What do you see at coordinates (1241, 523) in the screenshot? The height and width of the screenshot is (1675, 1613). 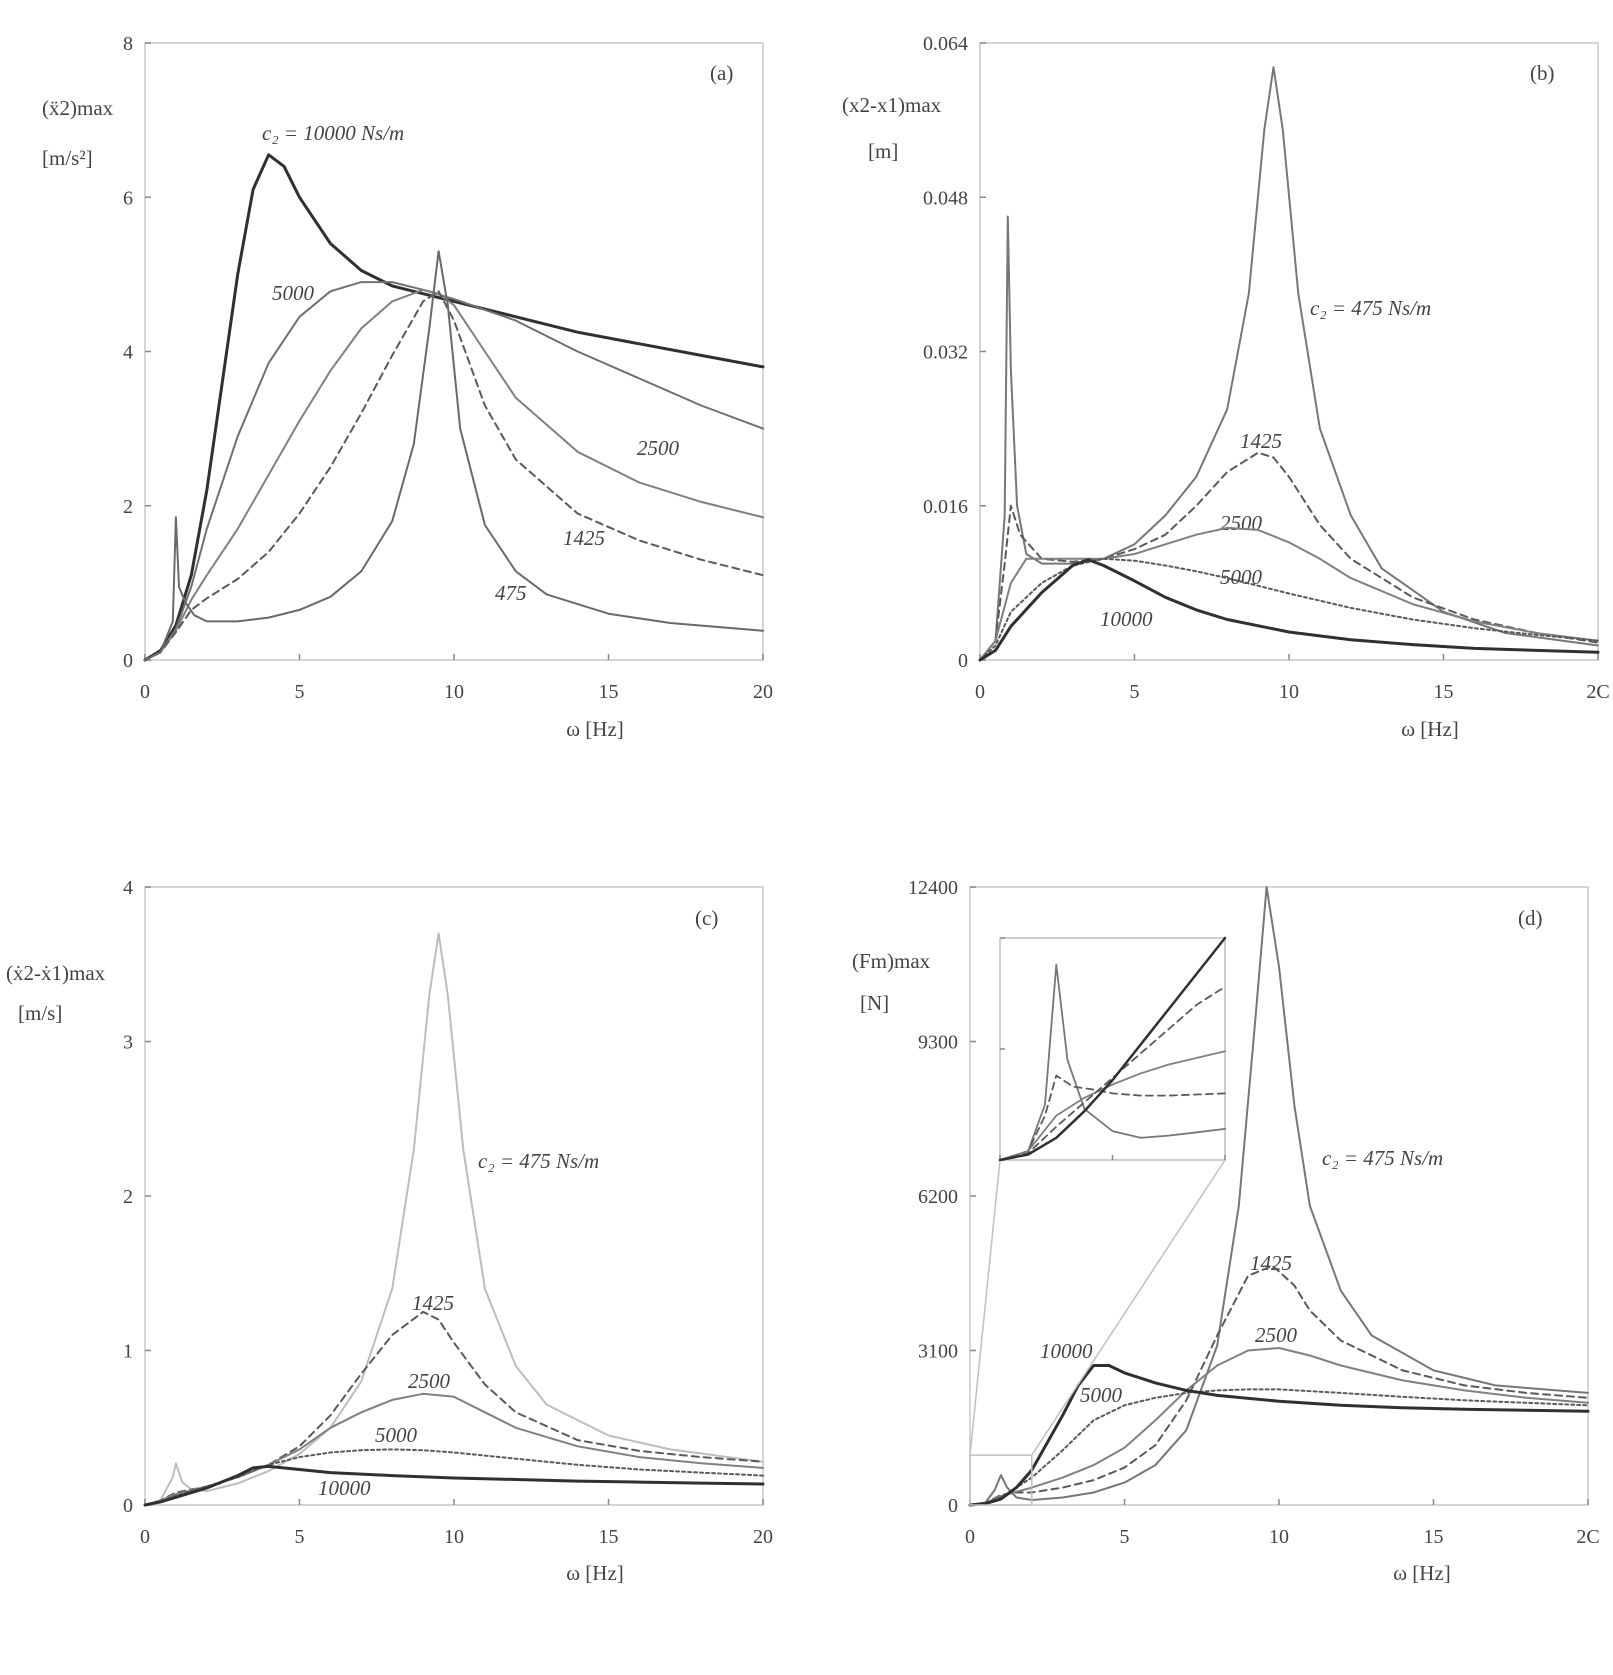 I see `annotation-b-2500: 2500` at bounding box center [1241, 523].